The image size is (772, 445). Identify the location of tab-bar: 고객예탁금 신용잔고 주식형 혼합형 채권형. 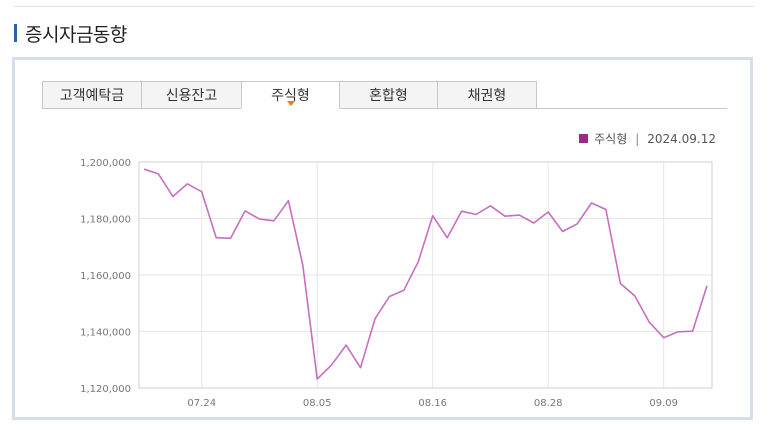
(289, 95).